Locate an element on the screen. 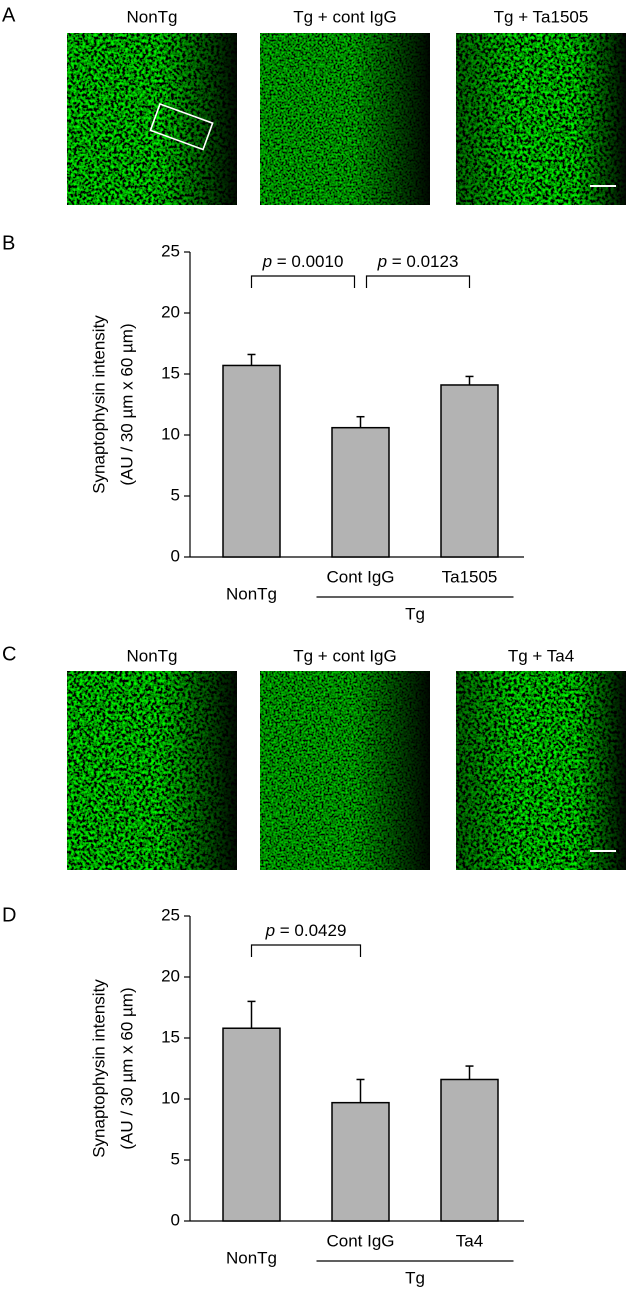  panel-letter: C is located at coordinates (9, 654).